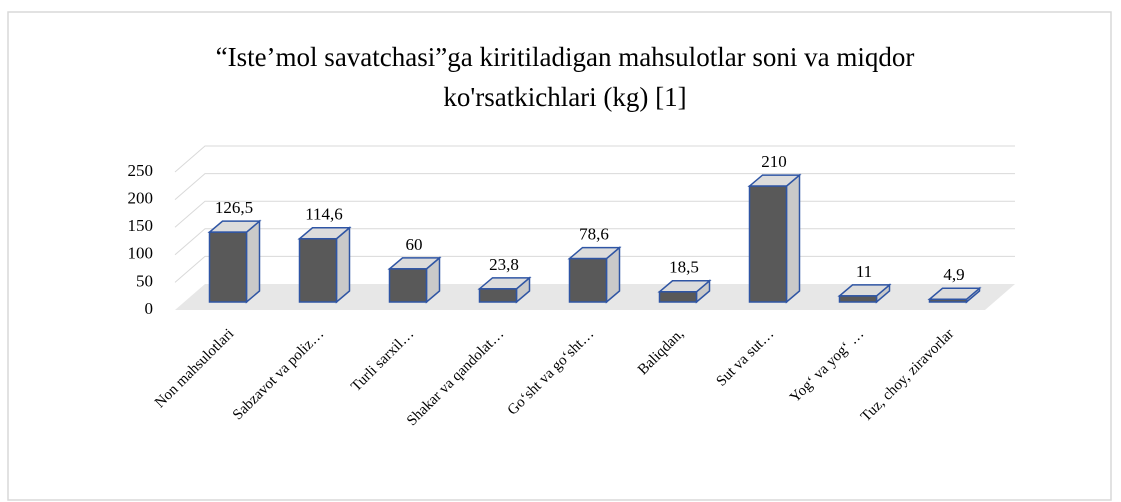 Image resolution: width=1121 pixels, height=502 pixels. I want to click on data-label: 18,5, so click(684, 267).